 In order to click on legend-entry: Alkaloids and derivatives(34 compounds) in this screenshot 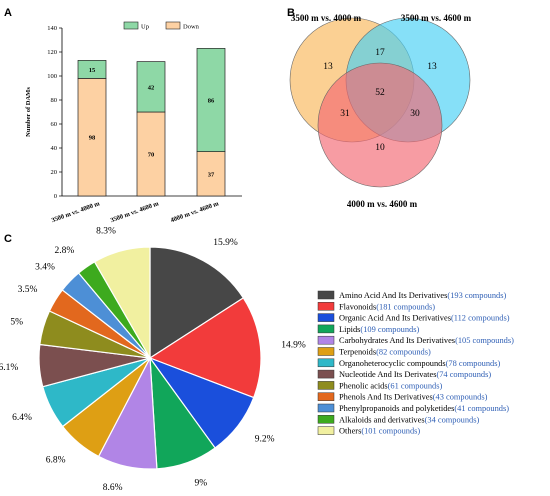, I will do `click(409, 419)`.